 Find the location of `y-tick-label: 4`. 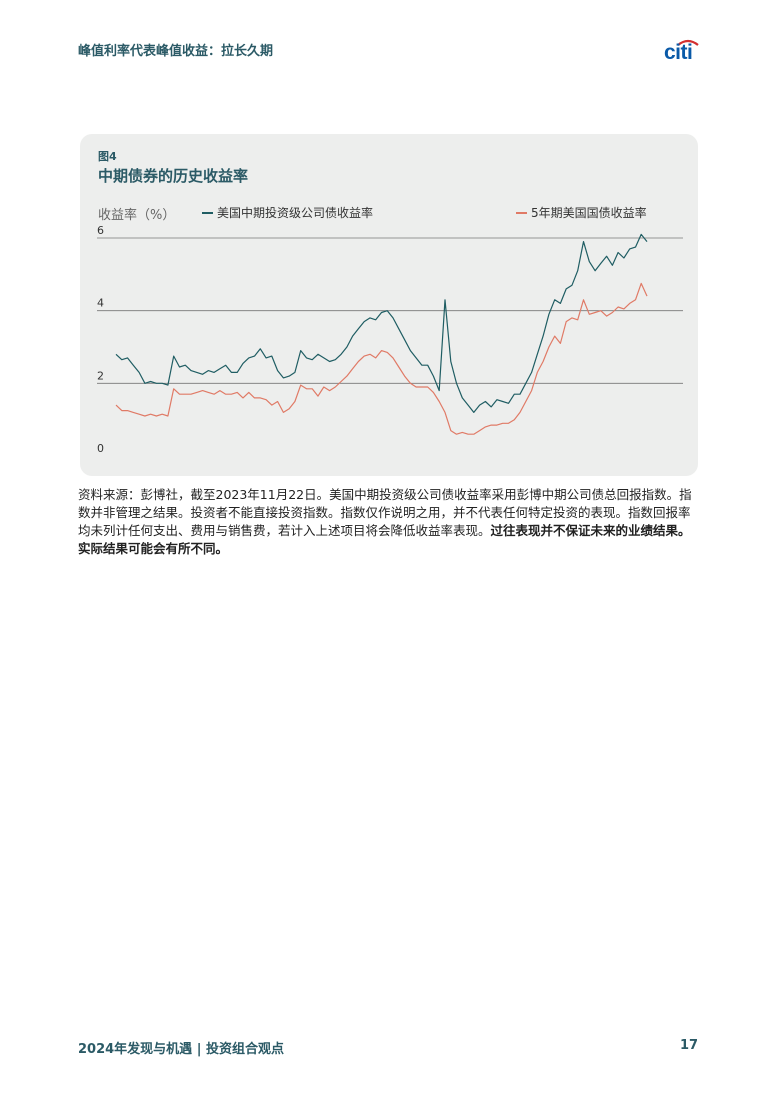

y-tick-label: 4 is located at coordinates (100, 303).